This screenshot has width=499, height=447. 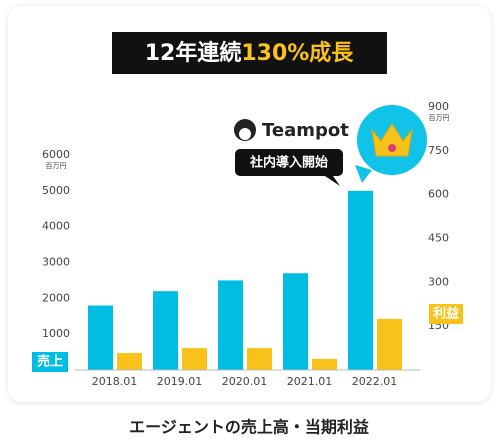 What do you see at coordinates (310, 381) in the screenshot?
I see `x-tick-label: 2021.01` at bounding box center [310, 381].